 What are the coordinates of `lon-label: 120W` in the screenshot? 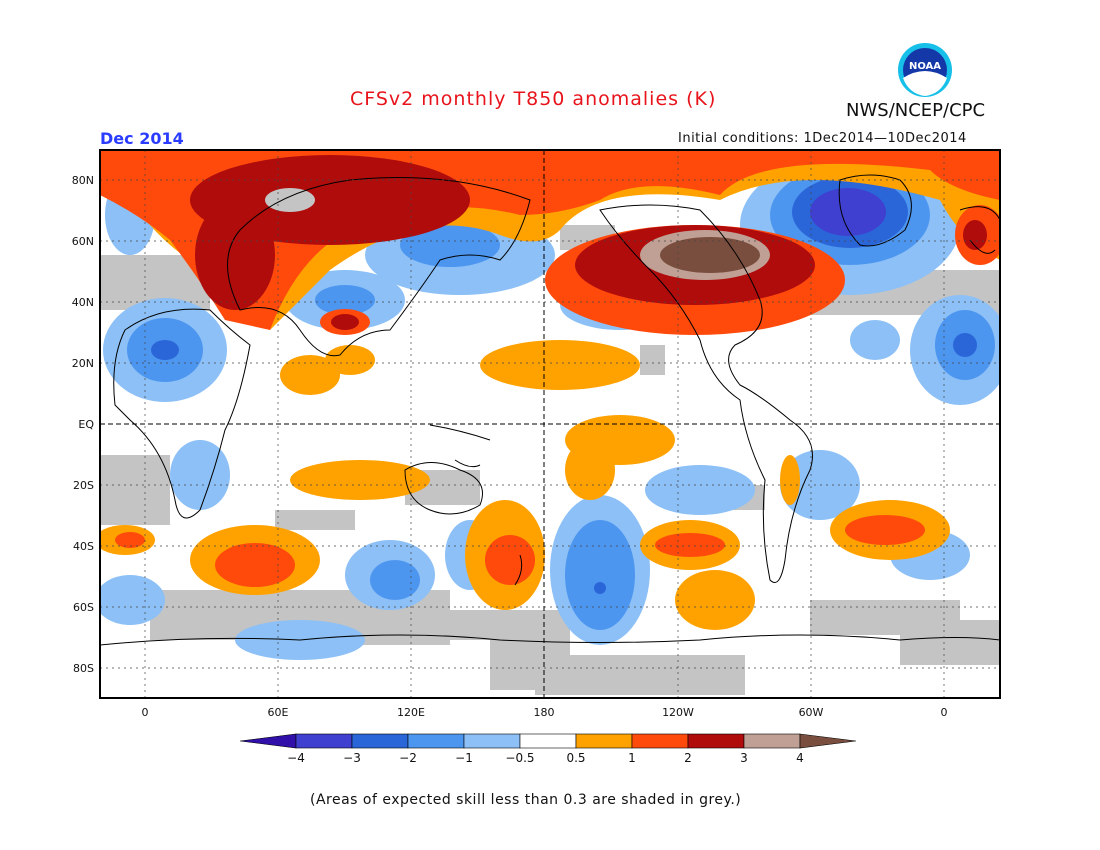 It's located at (678, 712).